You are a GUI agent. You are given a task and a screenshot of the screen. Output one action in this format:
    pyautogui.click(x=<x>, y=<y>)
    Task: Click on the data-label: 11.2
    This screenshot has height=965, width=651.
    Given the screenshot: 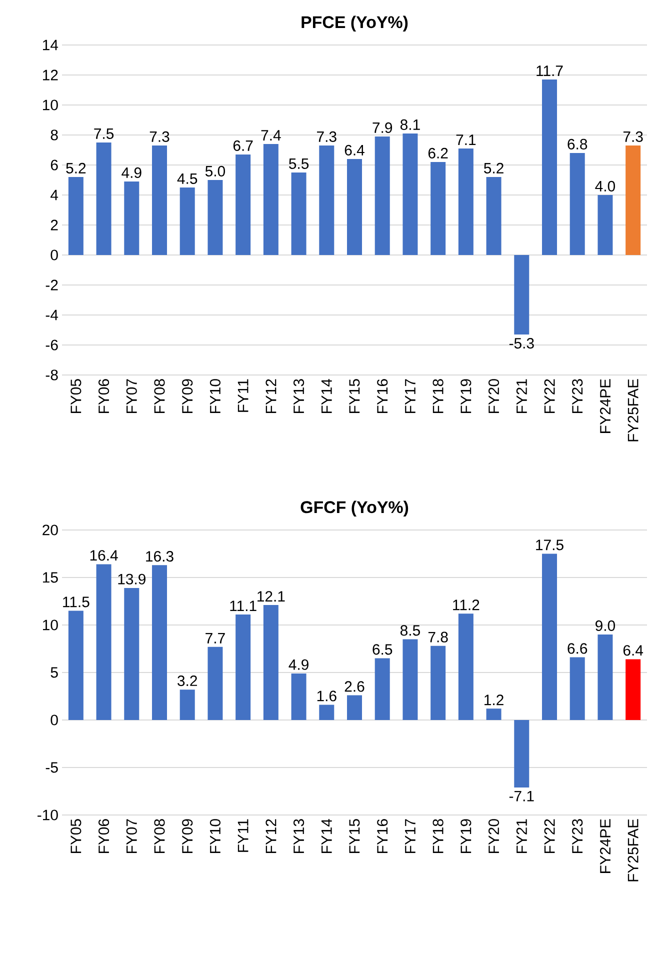 What is the action you would take?
    pyautogui.click(x=466, y=605)
    